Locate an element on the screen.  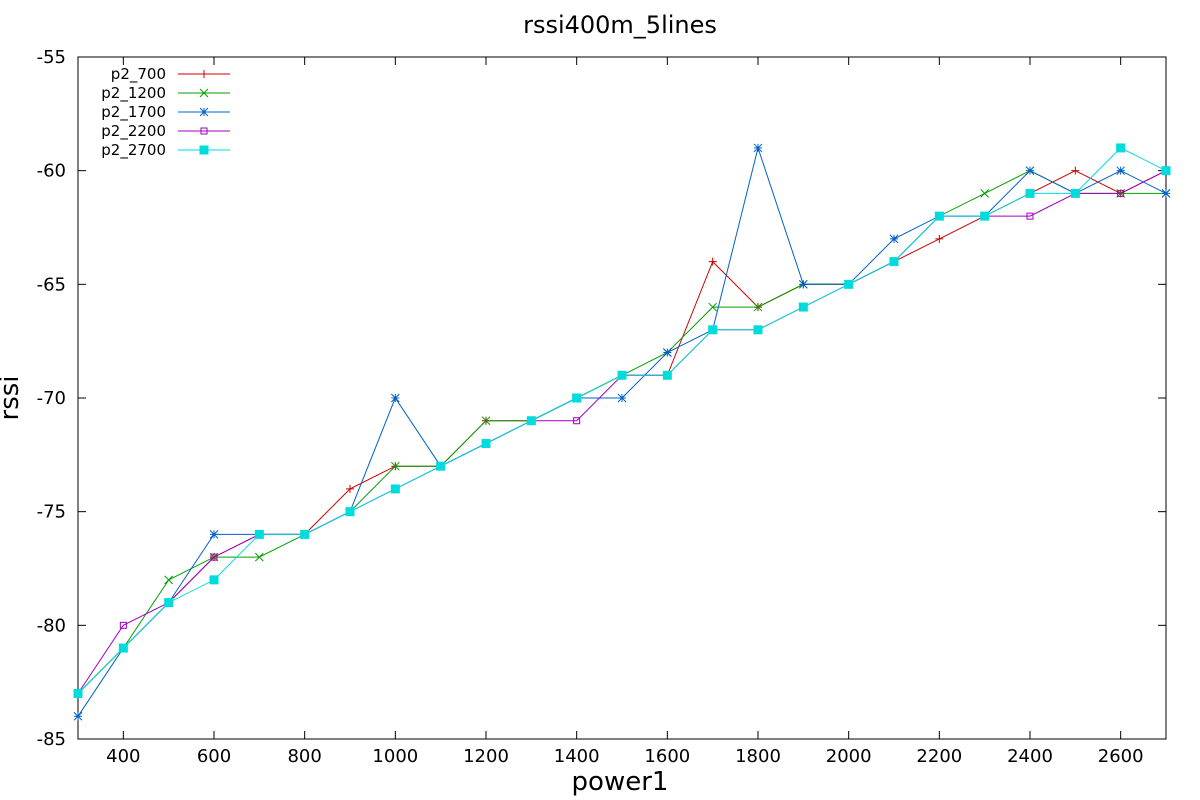
x-tick-label: 2400 is located at coordinates (1030, 756).